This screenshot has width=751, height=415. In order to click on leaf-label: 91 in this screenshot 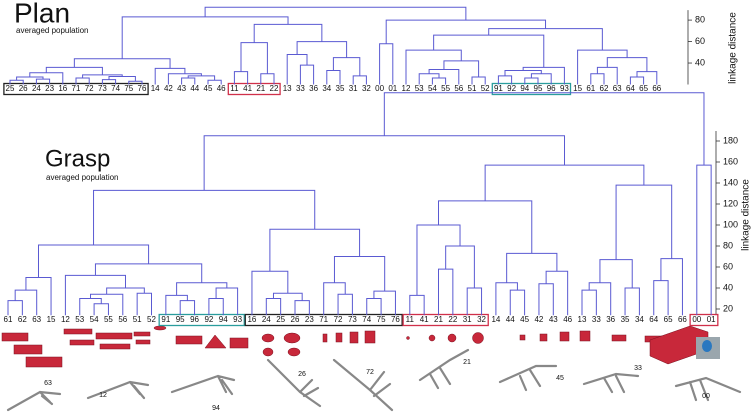, I will do `click(498, 88)`.